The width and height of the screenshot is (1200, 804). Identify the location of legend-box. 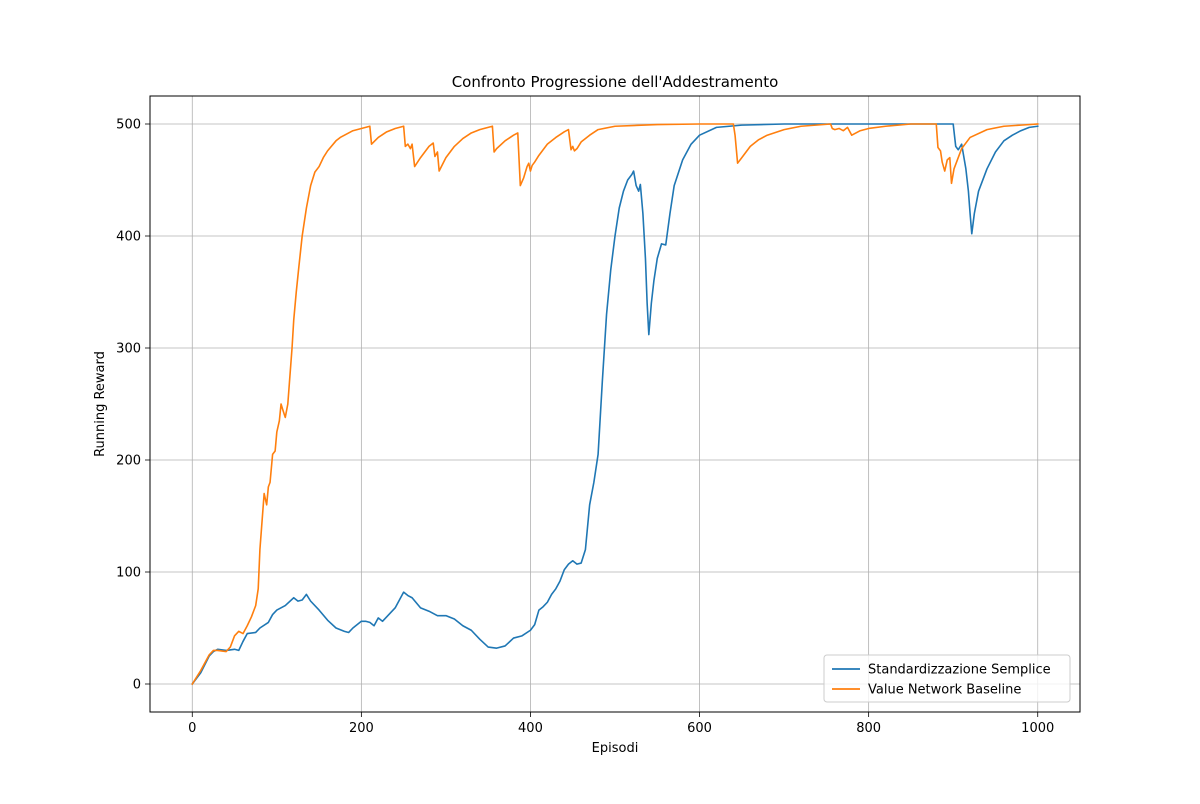
(947, 678).